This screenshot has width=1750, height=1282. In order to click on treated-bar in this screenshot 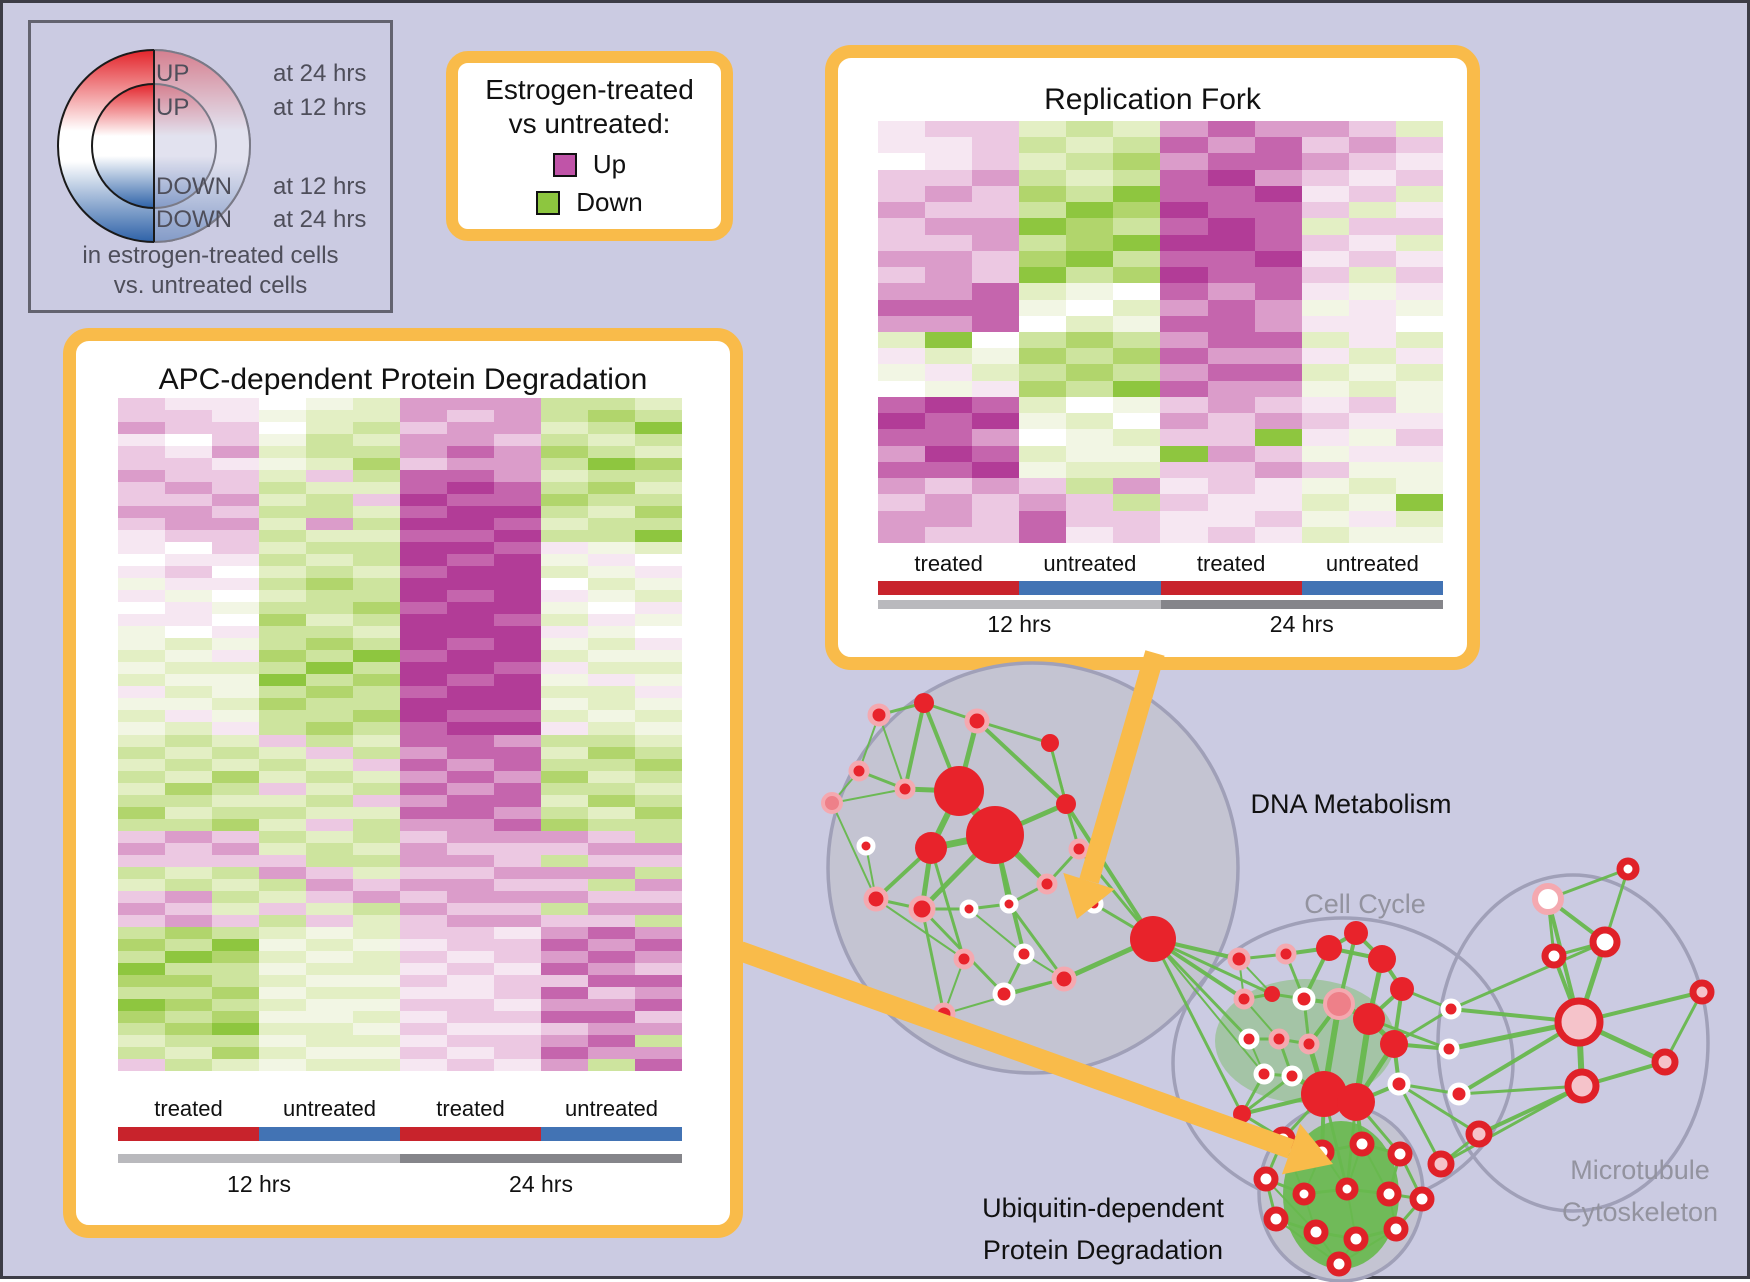, I will do `click(188, 1134)`.